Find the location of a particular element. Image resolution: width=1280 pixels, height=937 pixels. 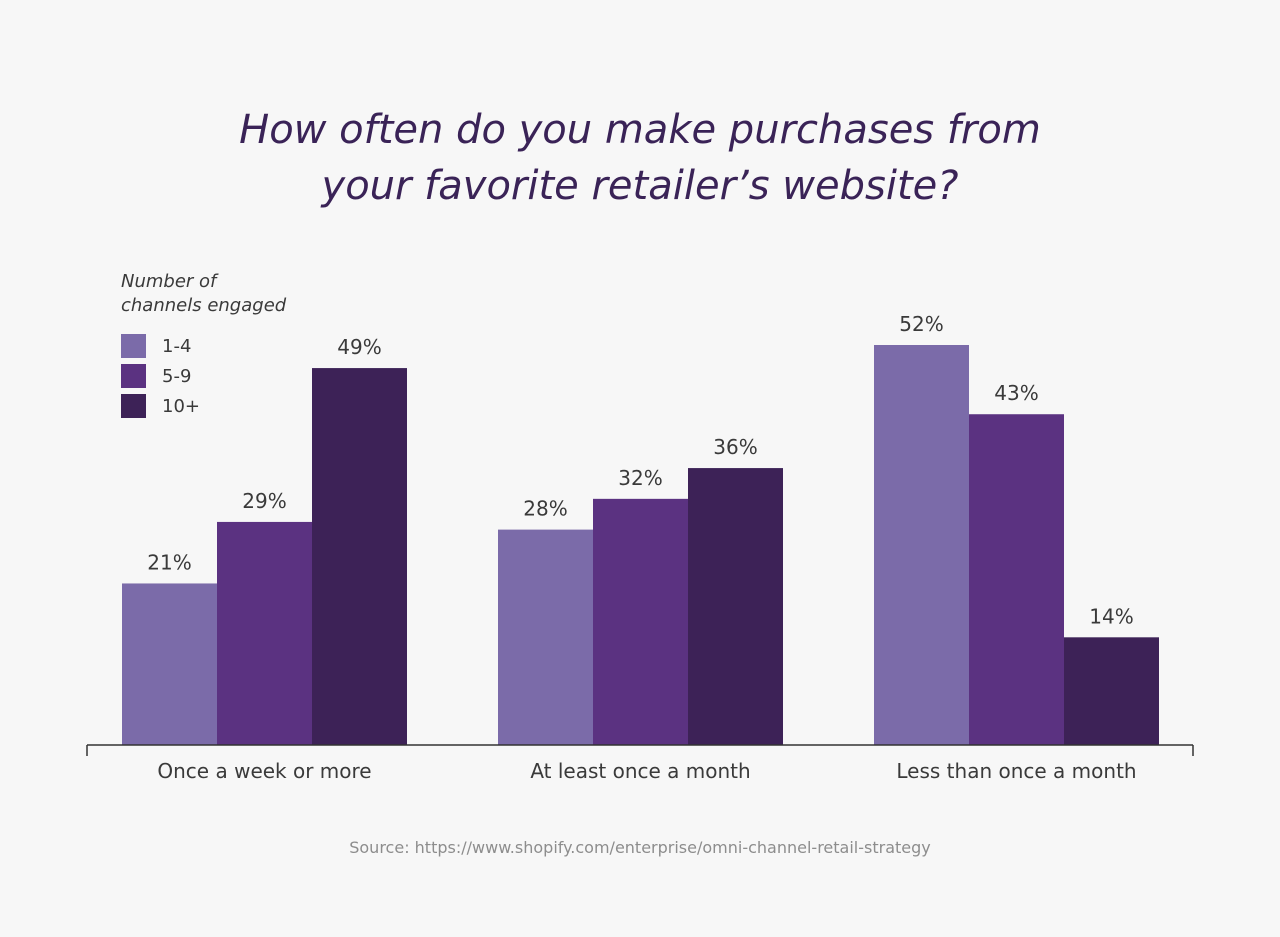

legend-title: Number of channels engaged is located at coordinates (203, 294).